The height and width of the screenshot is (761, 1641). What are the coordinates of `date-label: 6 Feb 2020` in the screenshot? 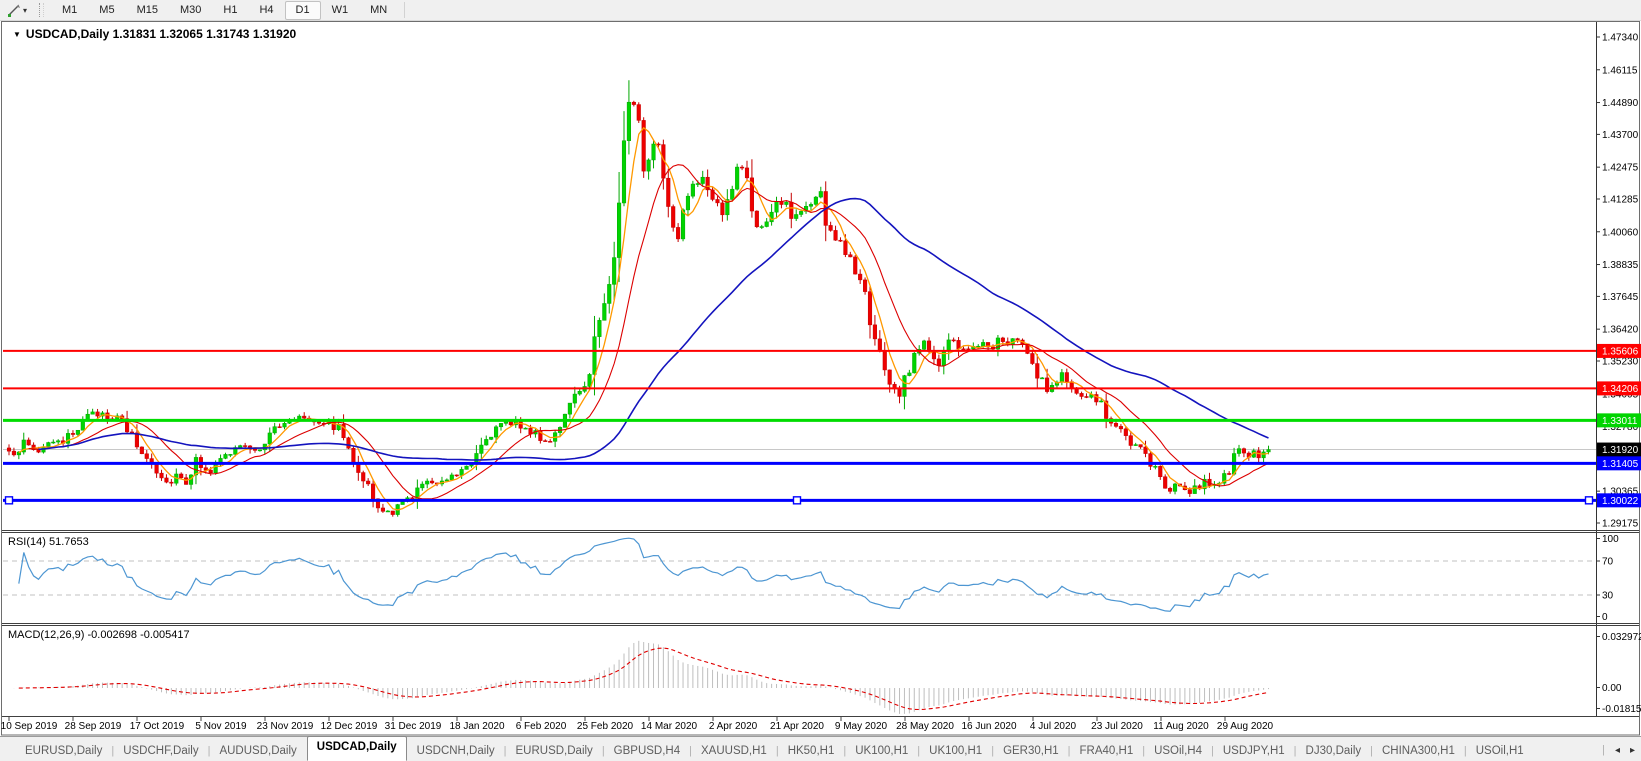 It's located at (541, 726).